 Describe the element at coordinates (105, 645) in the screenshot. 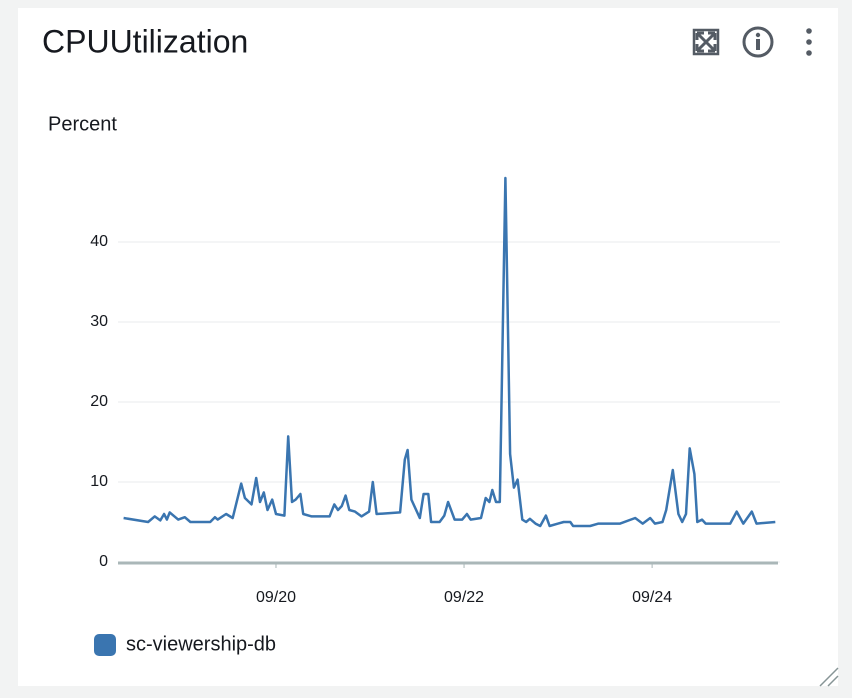

I see `legend-swatch` at that location.